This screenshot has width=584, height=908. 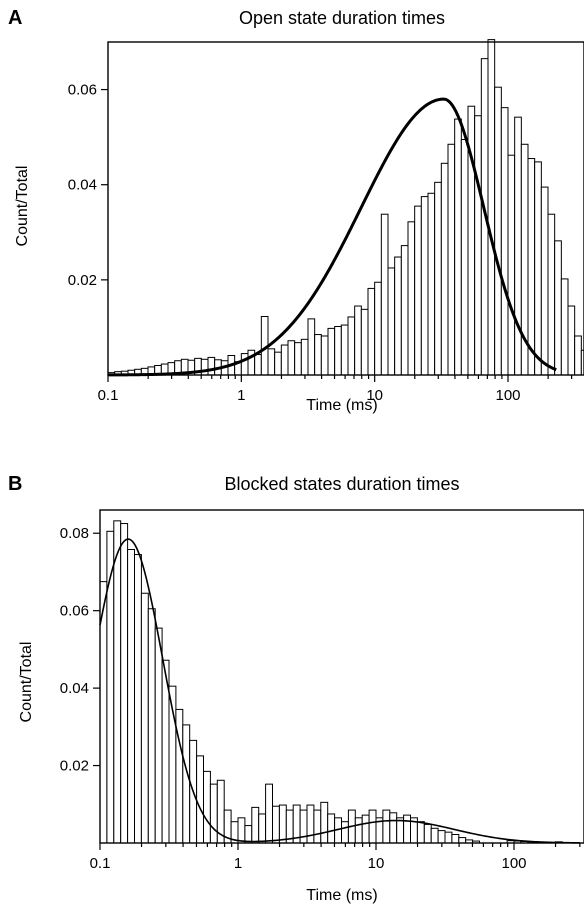 What do you see at coordinates (108, 395) in the screenshot?
I see `panel-a-xtick-label: 0.1` at bounding box center [108, 395].